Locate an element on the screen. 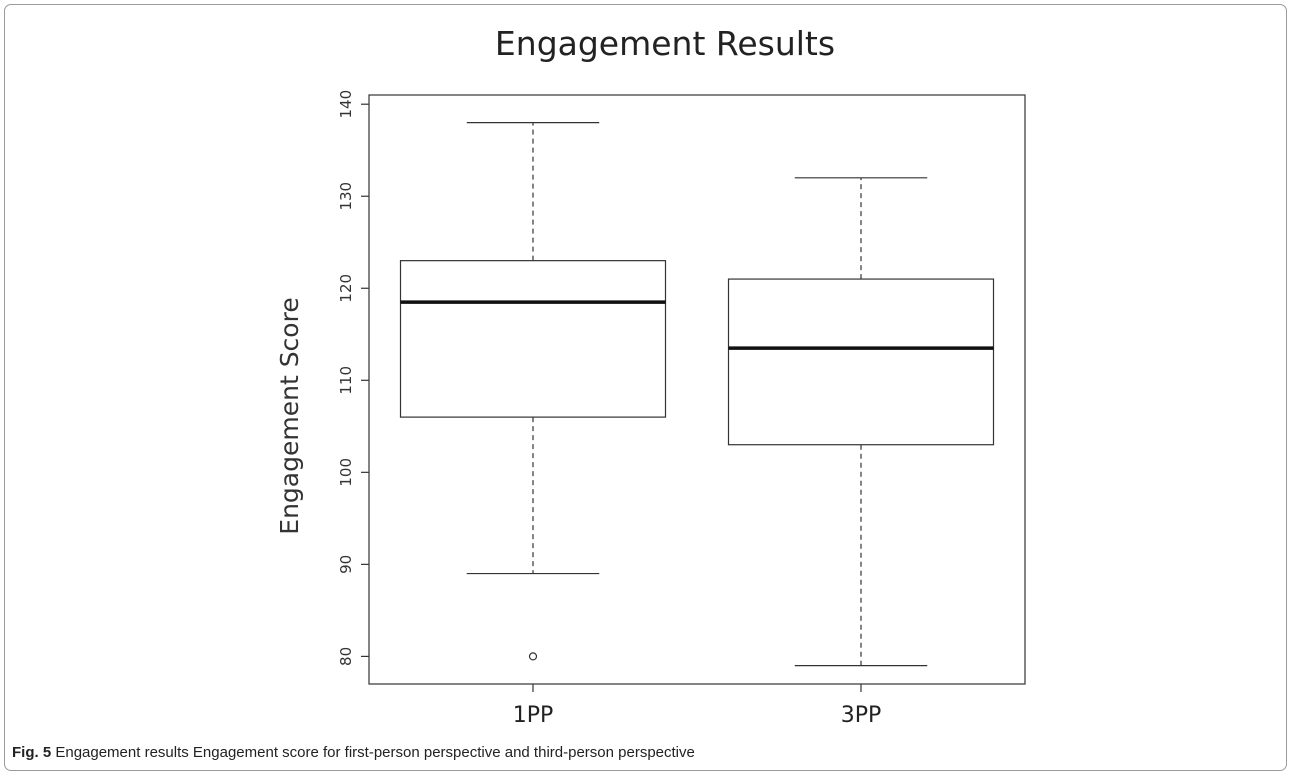 This screenshot has height=777, width=1293. x-tick-label: 1PP is located at coordinates (533, 715).